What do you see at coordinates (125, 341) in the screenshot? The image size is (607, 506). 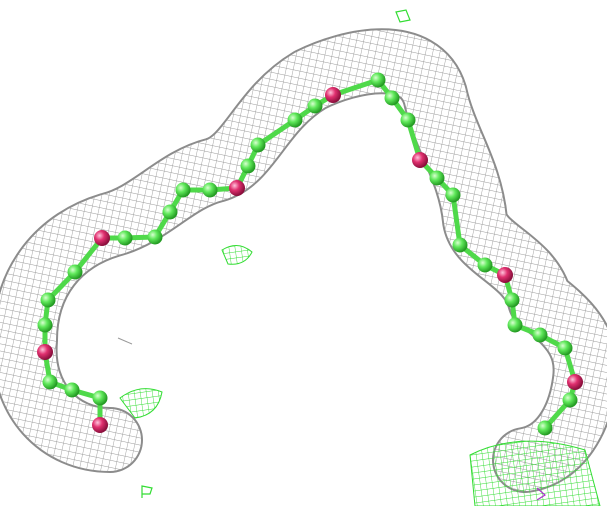 I see `stray-bond` at bounding box center [125, 341].